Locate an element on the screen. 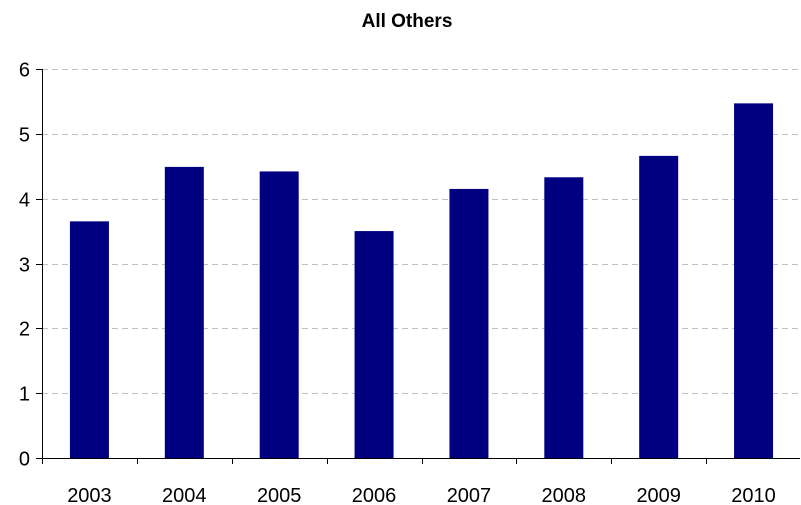  y-tick-label-6: 6 is located at coordinates (24, 71).